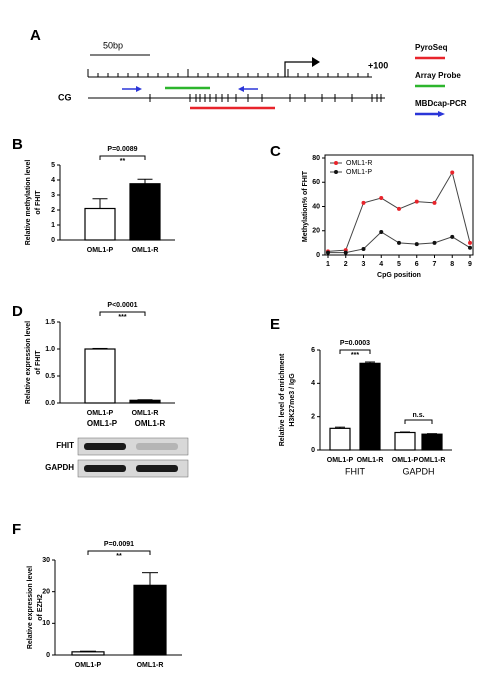 The height and width of the screenshot is (695, 500). What do you see at coordinates (298, 69) in the screenshot?
I see `tss-arrow` at bounding box center [298, 69].